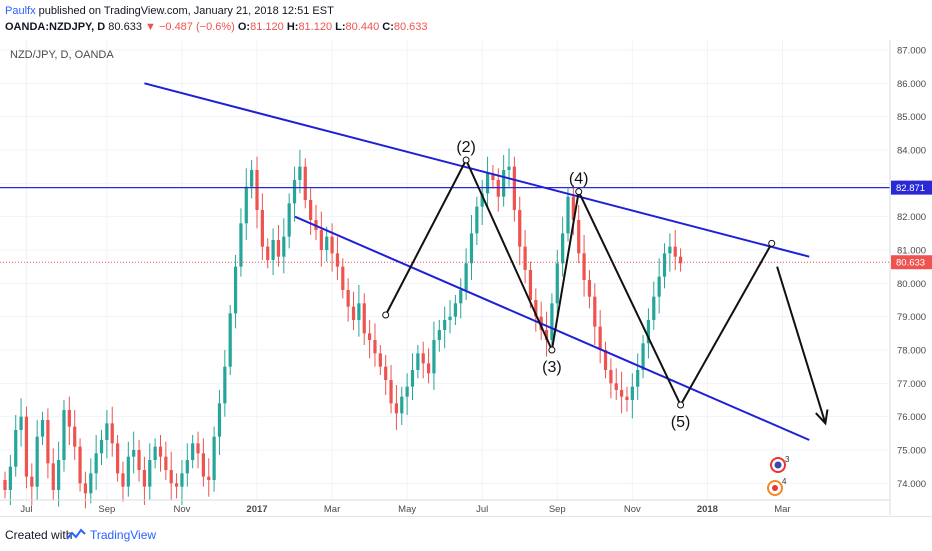  What do you see at coordinates (256, 509) in the screenshot?
I see `time-tick-label: 2017` at bounding box center [256, 509].